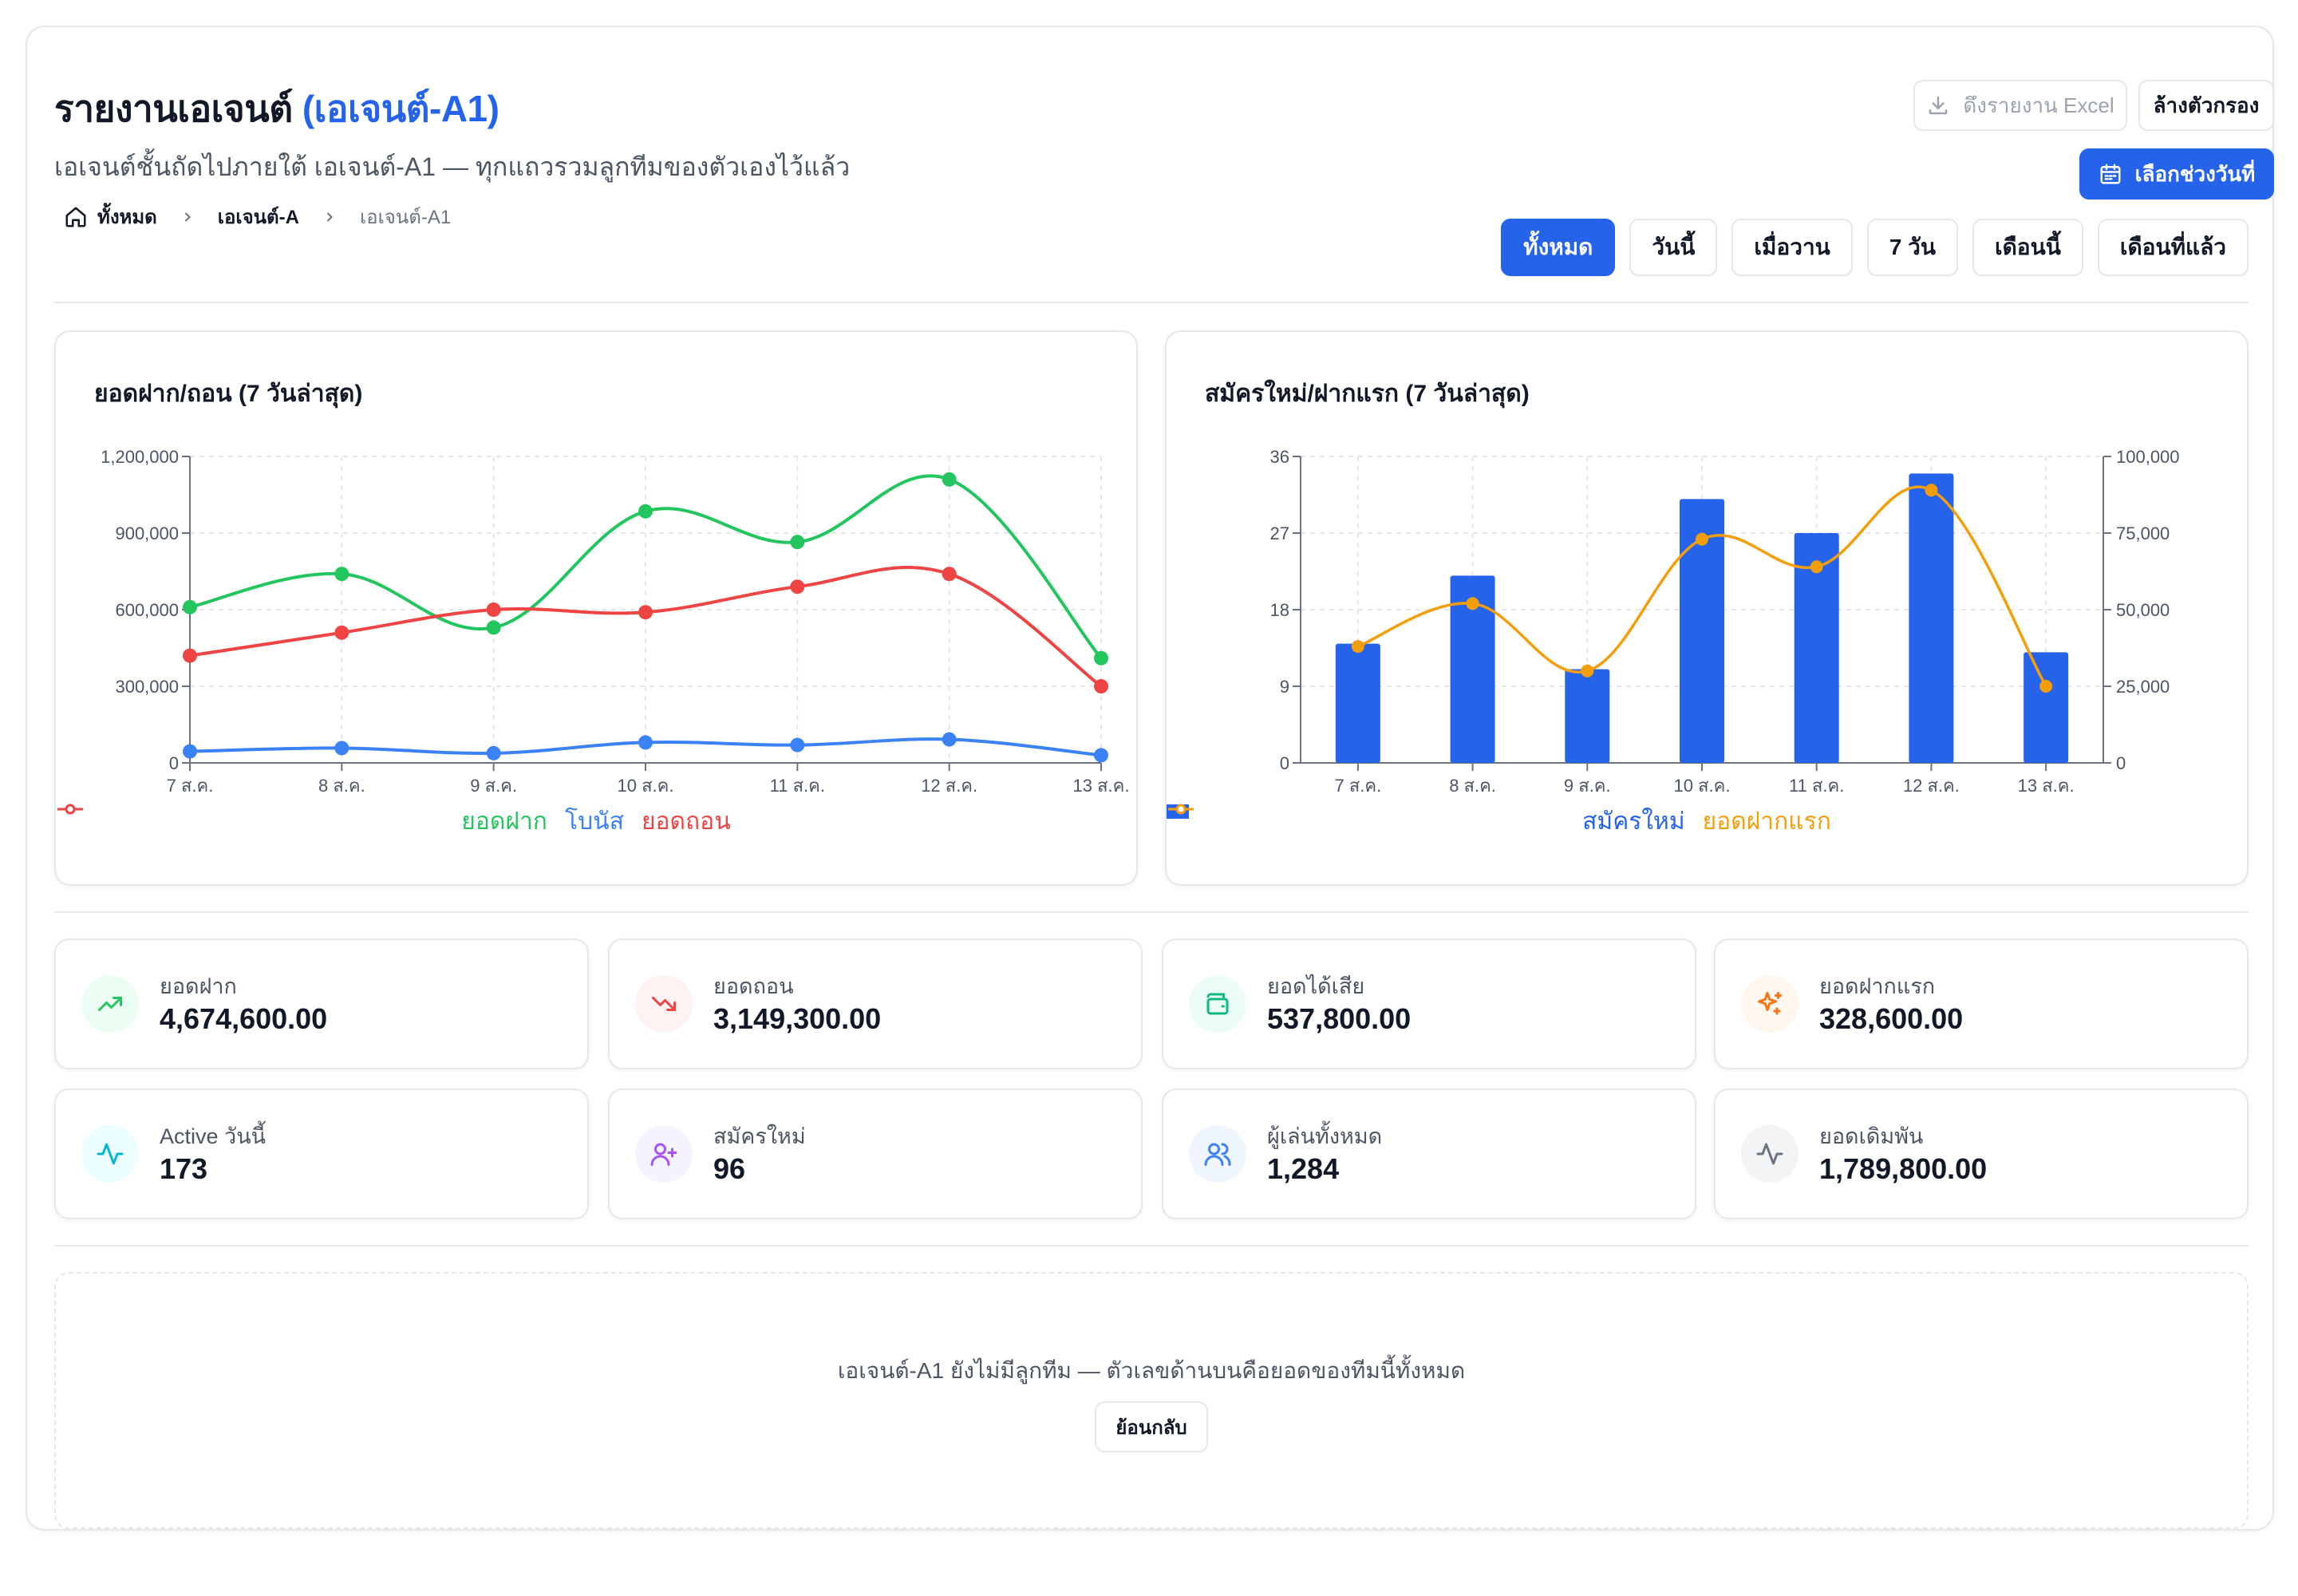  What do you see at coordinates (1559, 247) in the screenshot?
I see `tab-all: ทั้งหมด` at bounding box center [1559, 247].